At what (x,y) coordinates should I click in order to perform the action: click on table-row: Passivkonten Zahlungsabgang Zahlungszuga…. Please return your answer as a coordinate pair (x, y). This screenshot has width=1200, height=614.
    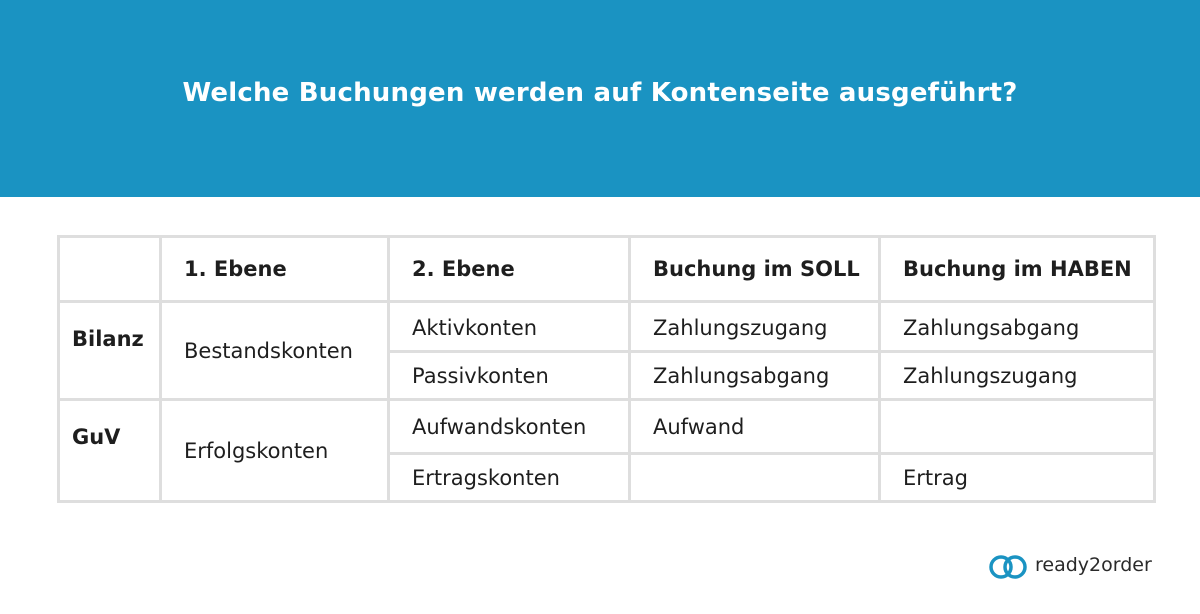
    Looking at the image, I should click on (607, 375).